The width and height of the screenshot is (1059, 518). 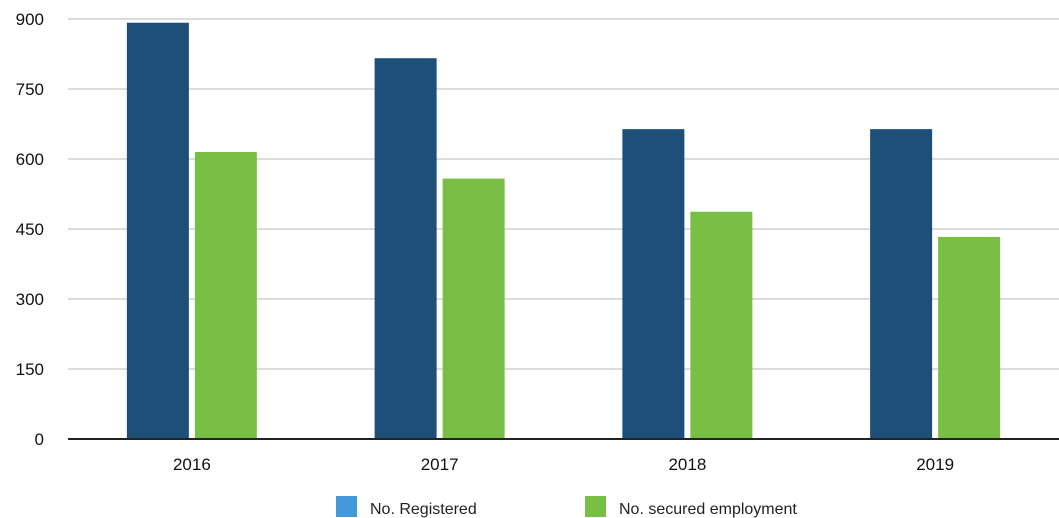 What do you see at coordinates (969, 337) in the screenshot?
I see `bar-secured-employment-2019` at bounding box center [969, 337].